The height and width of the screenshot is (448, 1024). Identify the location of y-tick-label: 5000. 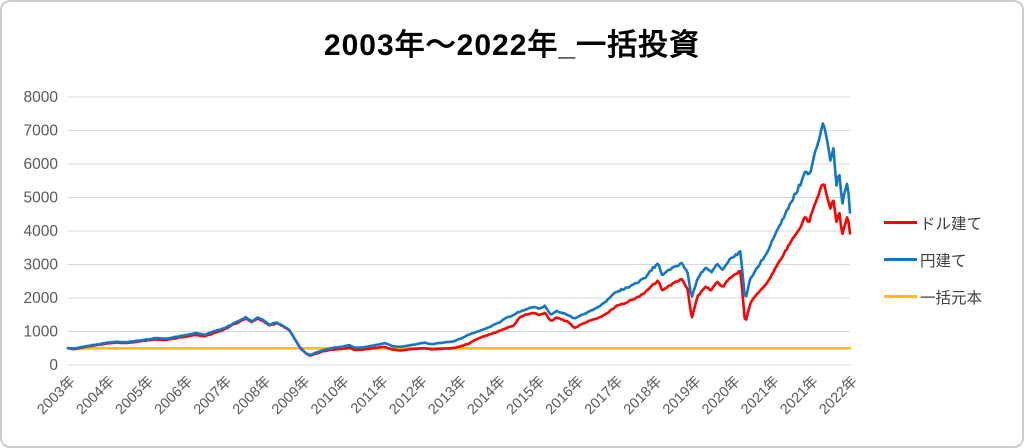
(41, 198).